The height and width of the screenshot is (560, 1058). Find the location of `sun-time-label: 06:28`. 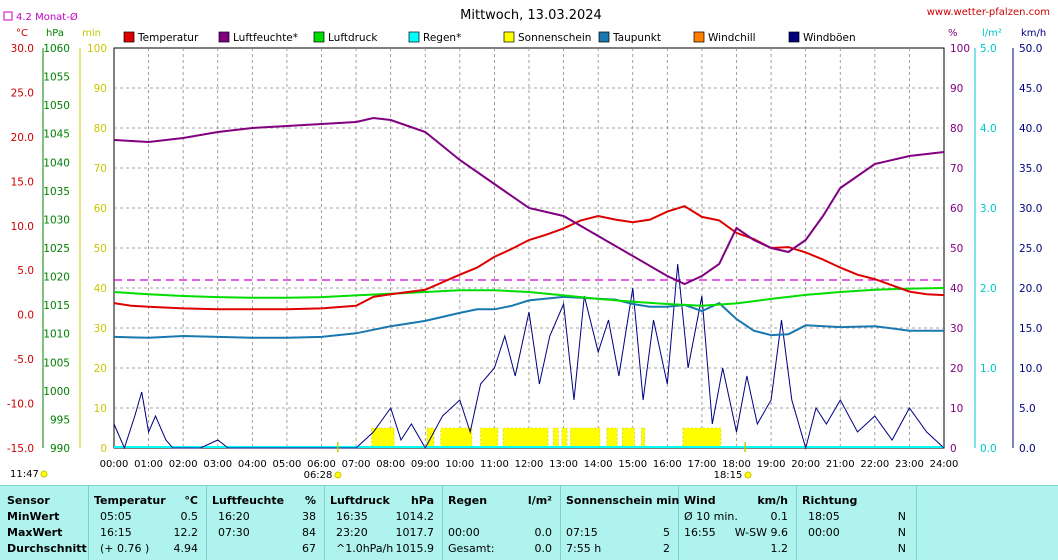

sun-time-label: 06:28 is located at coordinates (318, 475).